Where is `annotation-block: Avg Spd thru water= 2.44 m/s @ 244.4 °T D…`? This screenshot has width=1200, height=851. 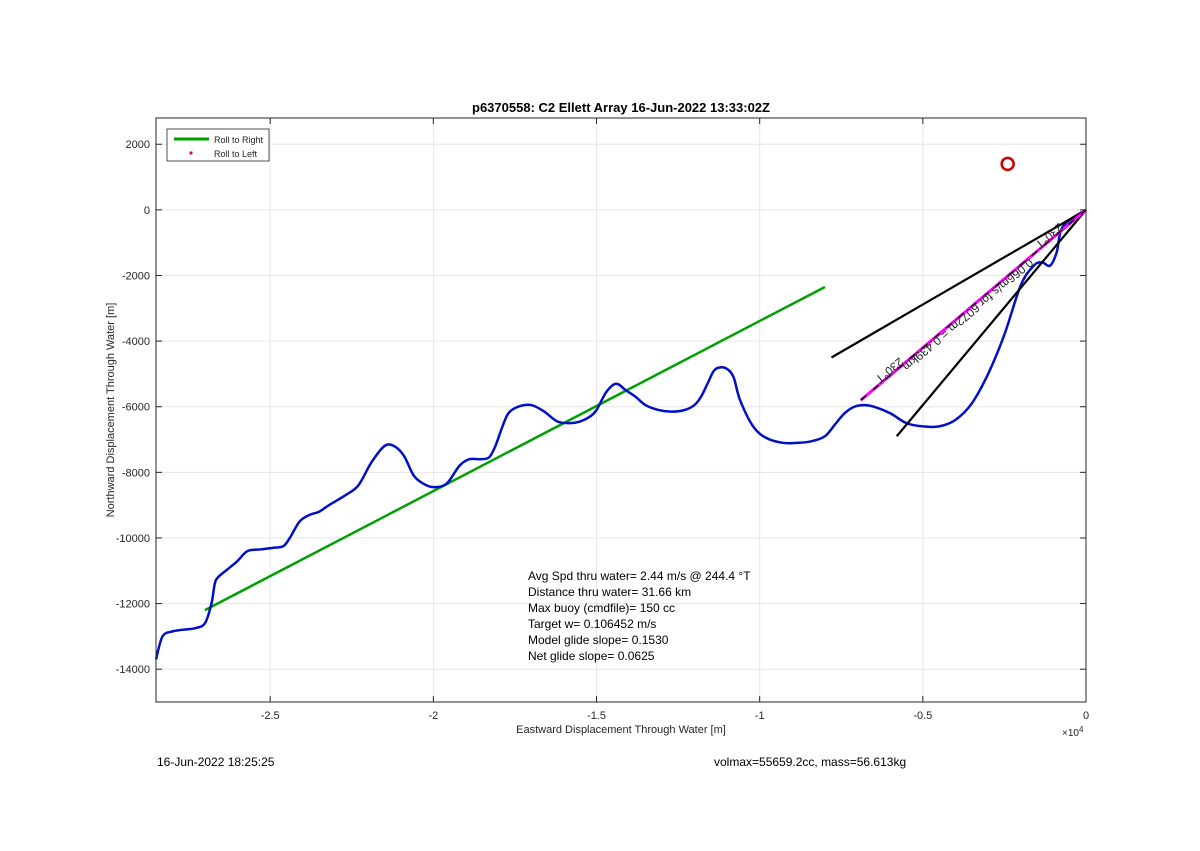
annotation-block: Avg Spd thru water= 2.44 m/s @ 244.4 °T D… is located at coordinates (639, 616).